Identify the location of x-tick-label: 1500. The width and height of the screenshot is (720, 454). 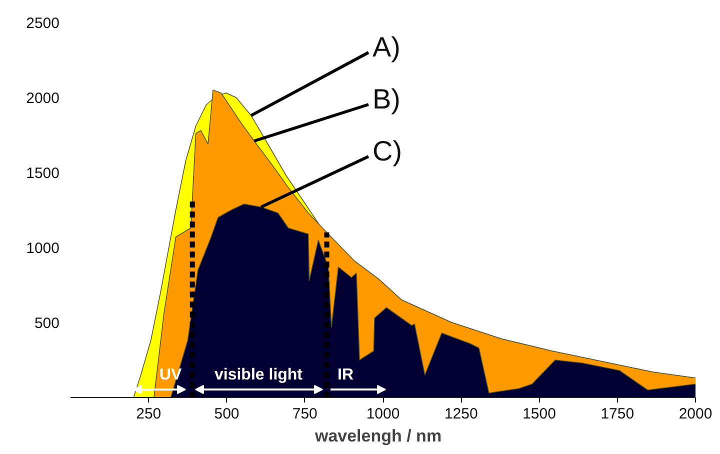
(539, 414).